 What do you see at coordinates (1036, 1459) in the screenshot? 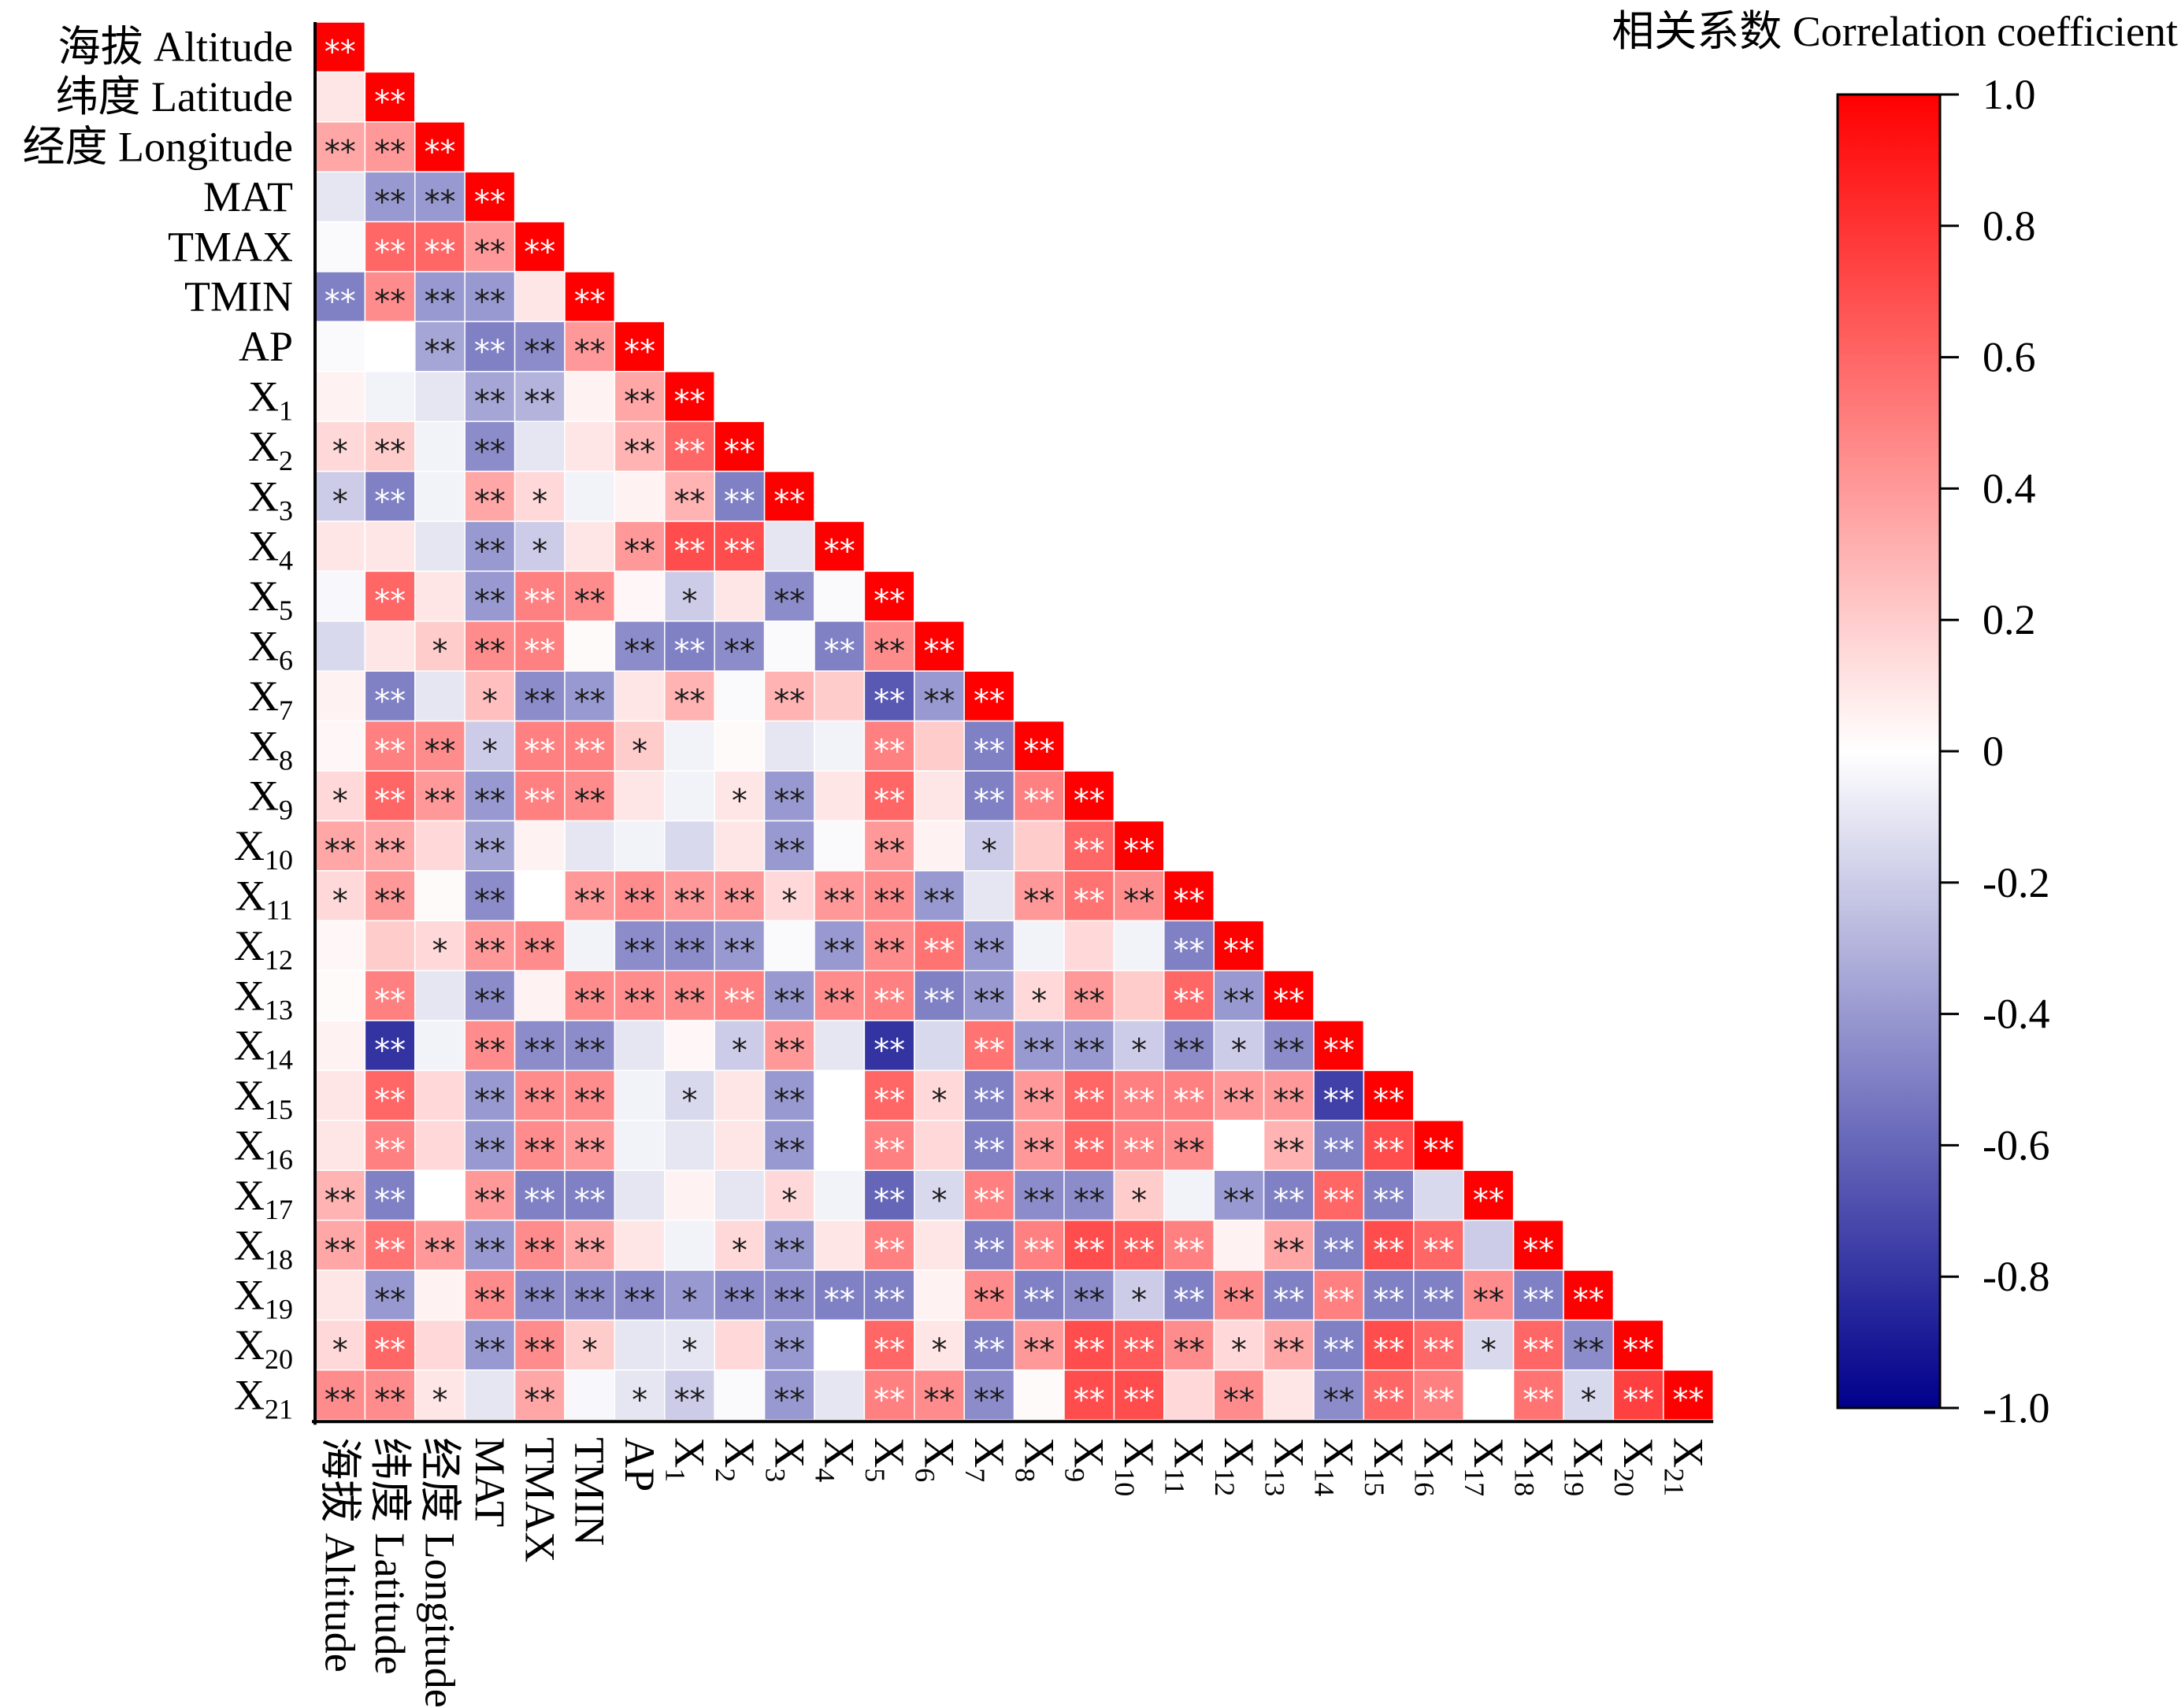
I see `x-tick-label: X8` at bounding box center [1036, 1459].